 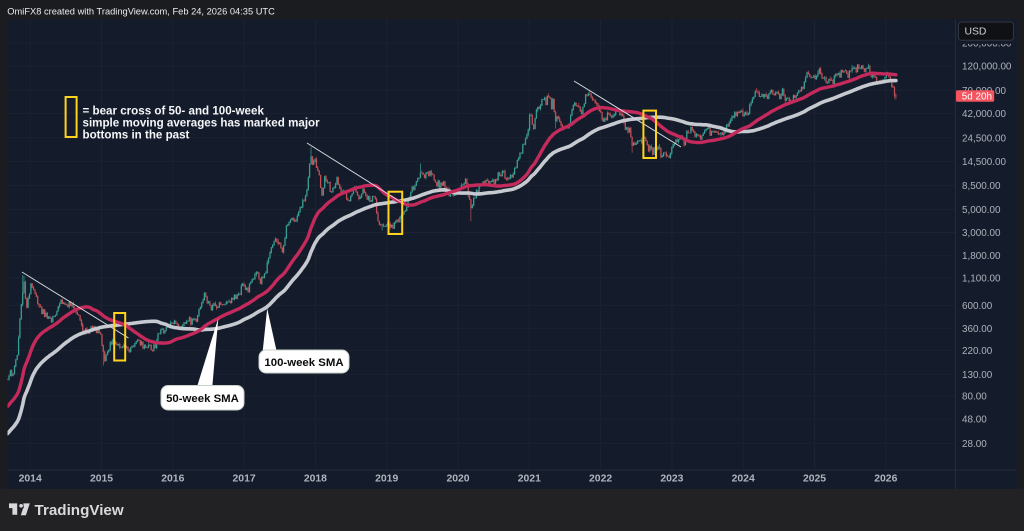 What do you see at coordinates (981, 256) in the screenshot?
I see `svg-text: 1,800.00` at bounding box center [981, 256].